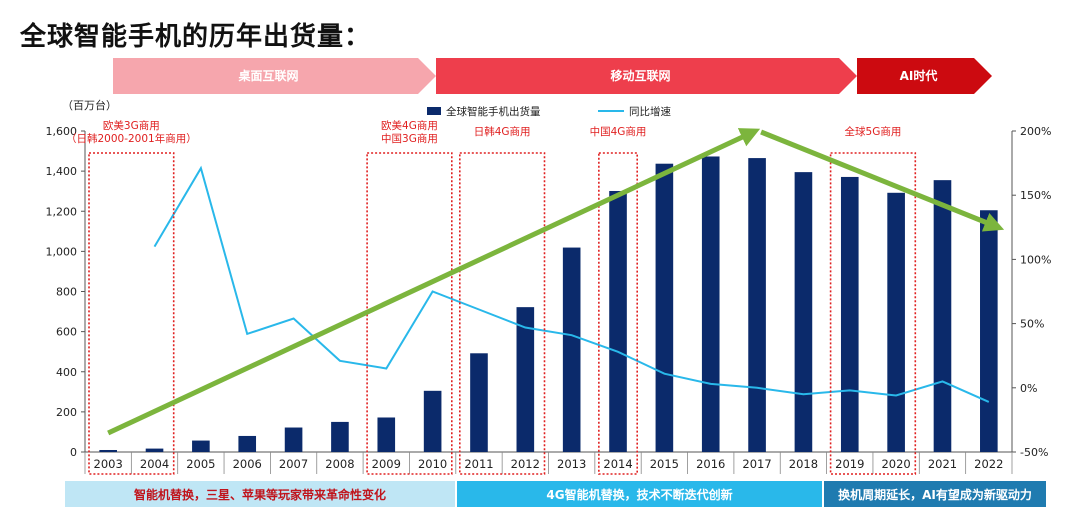 The width and height of the screenshot is (1080, 513). Describe the element at coordinates (62, 171) in the screenshot. I see `y-left-tick-label: 1,400` at that location.